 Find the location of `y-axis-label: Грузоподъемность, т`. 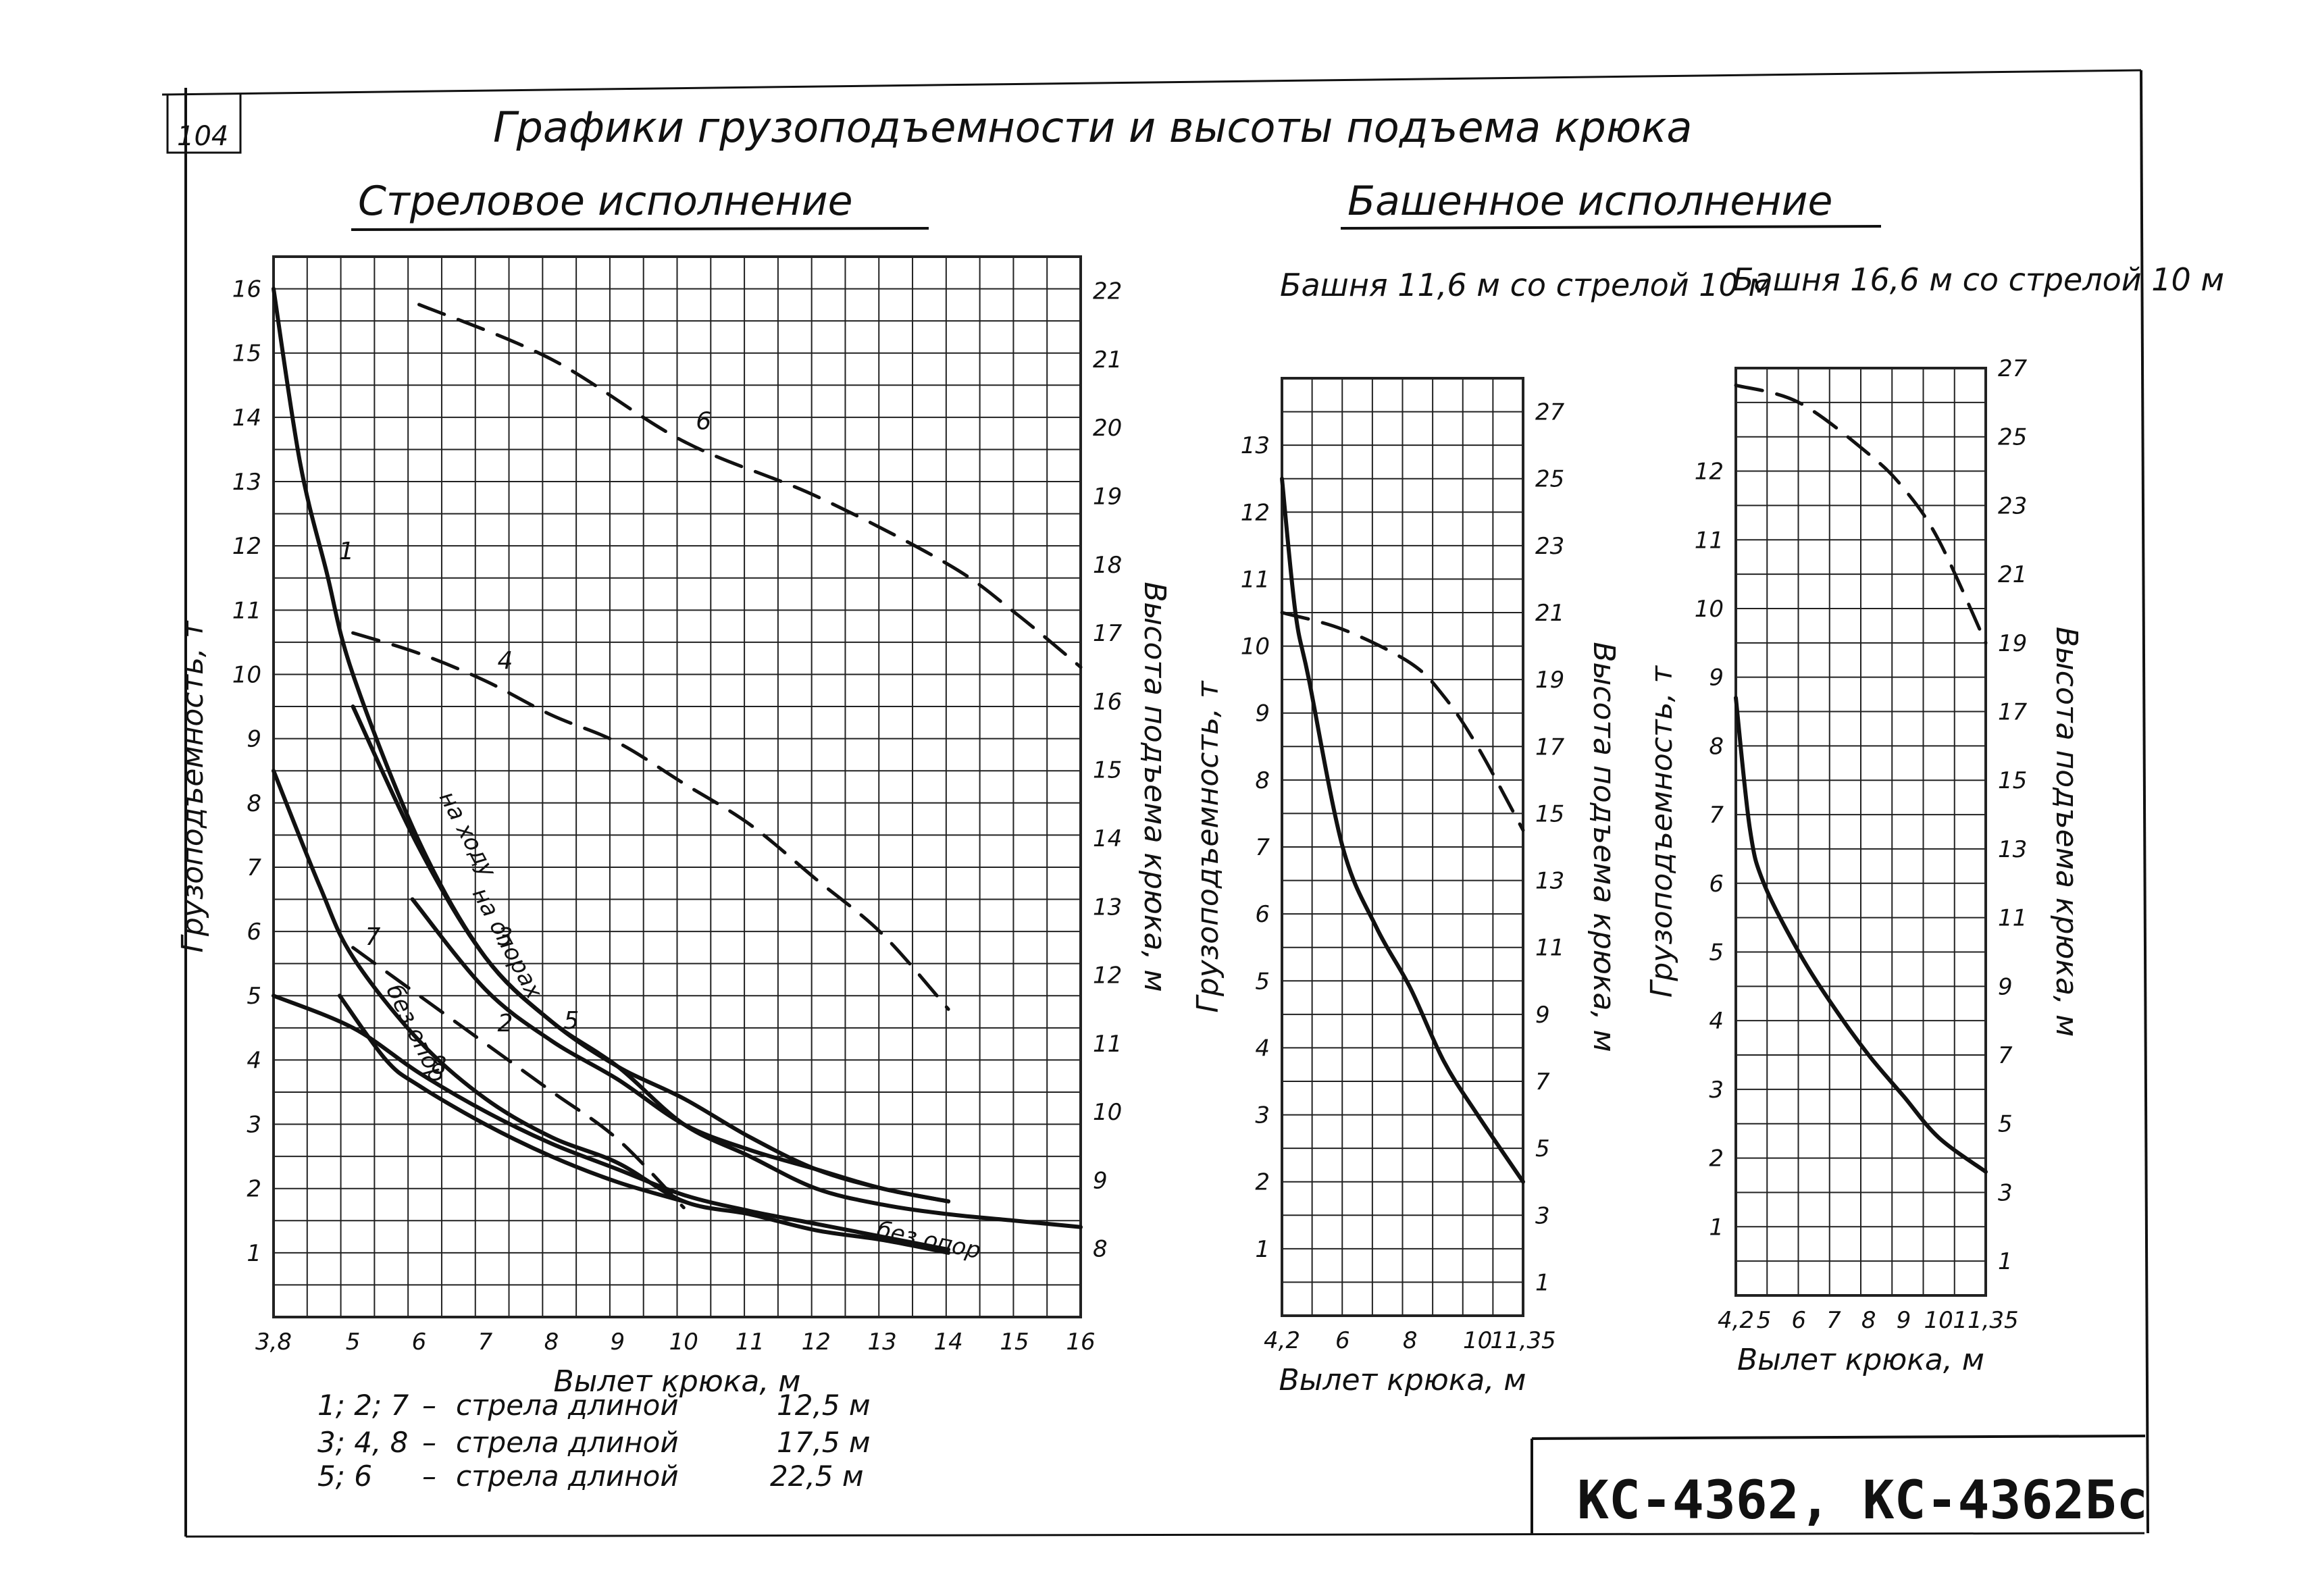

y-axis-label: Грузоподъемность, т is located at coordinates (1662, 831).